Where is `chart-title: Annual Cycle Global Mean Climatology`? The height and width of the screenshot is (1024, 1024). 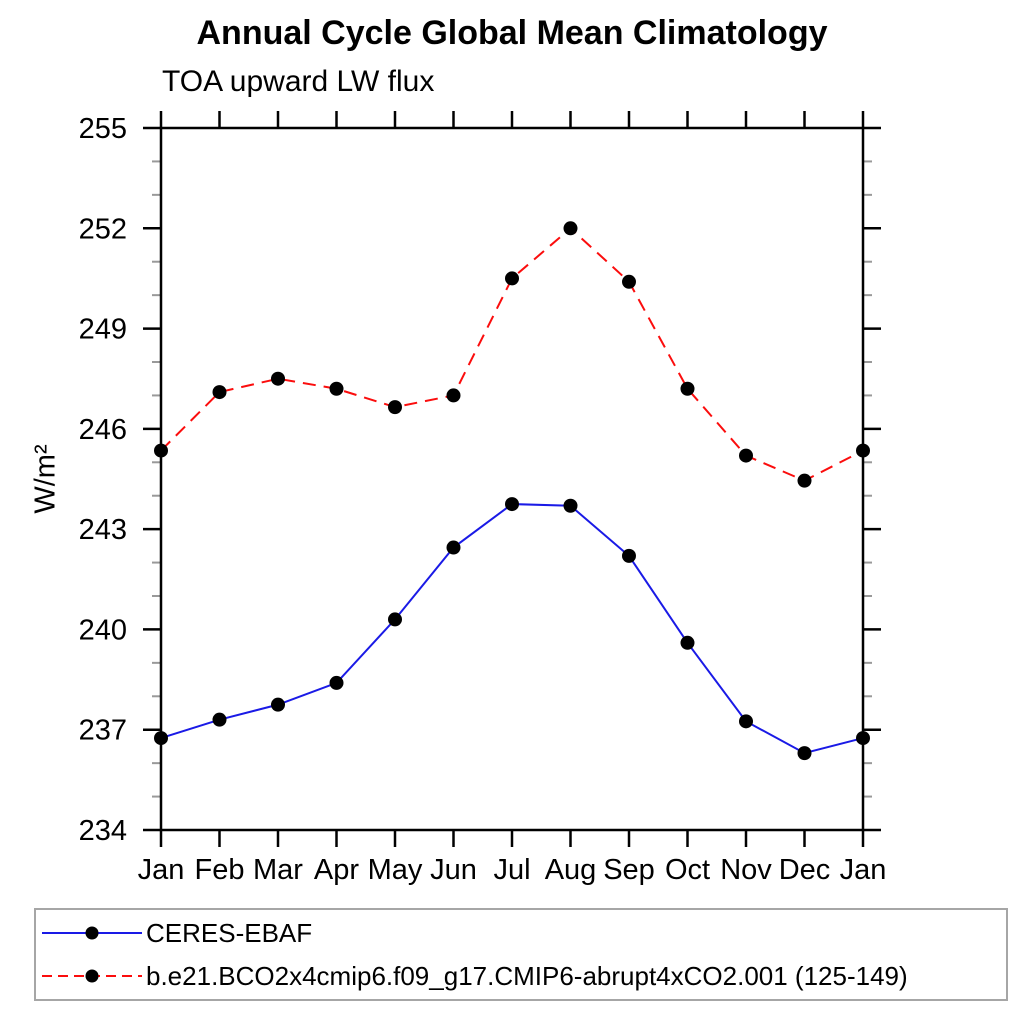
chart-title: Annual Cycle Global Mean Climatology is located at coordinates (512, 33).